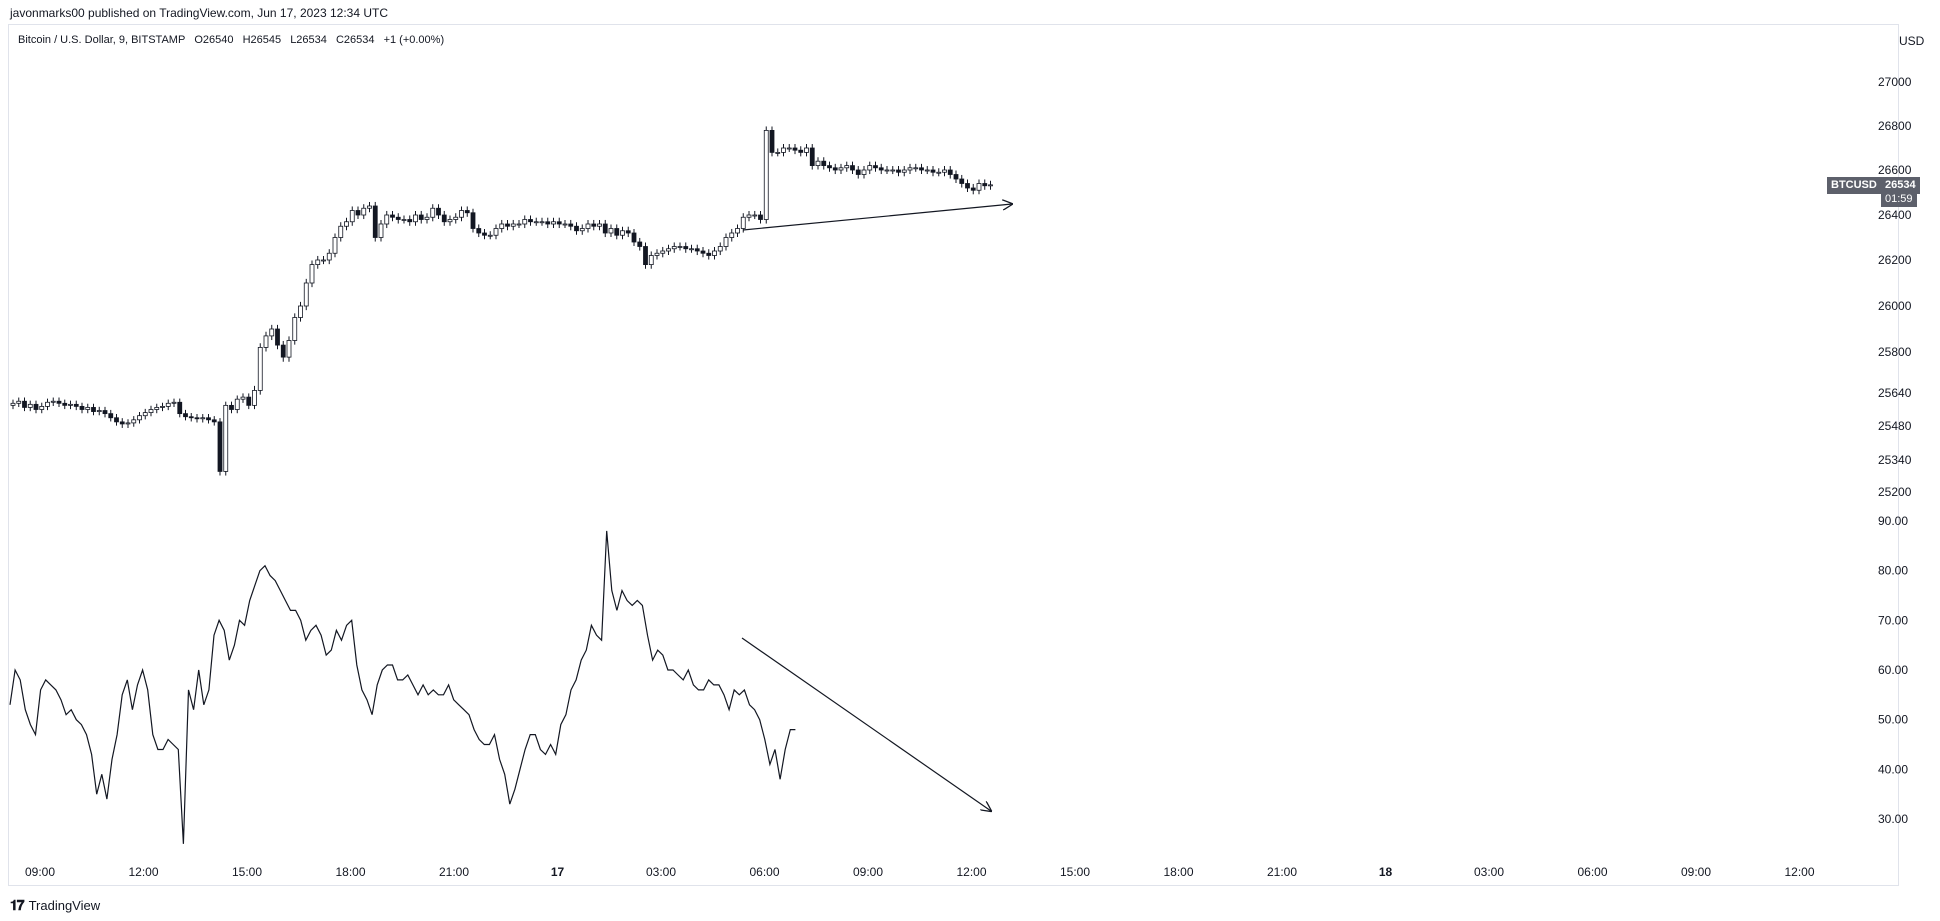  I want to click on indicator-tick-label: 40.00, so click(1893, 769).